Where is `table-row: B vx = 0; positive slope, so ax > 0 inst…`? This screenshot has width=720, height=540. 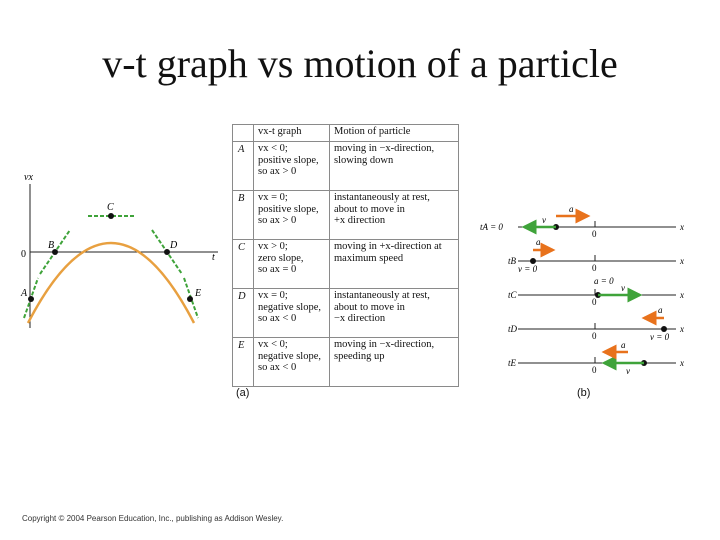 table-row: B vx = 0; positive slope, so ax > 0 inst… is located at coordinates (345, 215).